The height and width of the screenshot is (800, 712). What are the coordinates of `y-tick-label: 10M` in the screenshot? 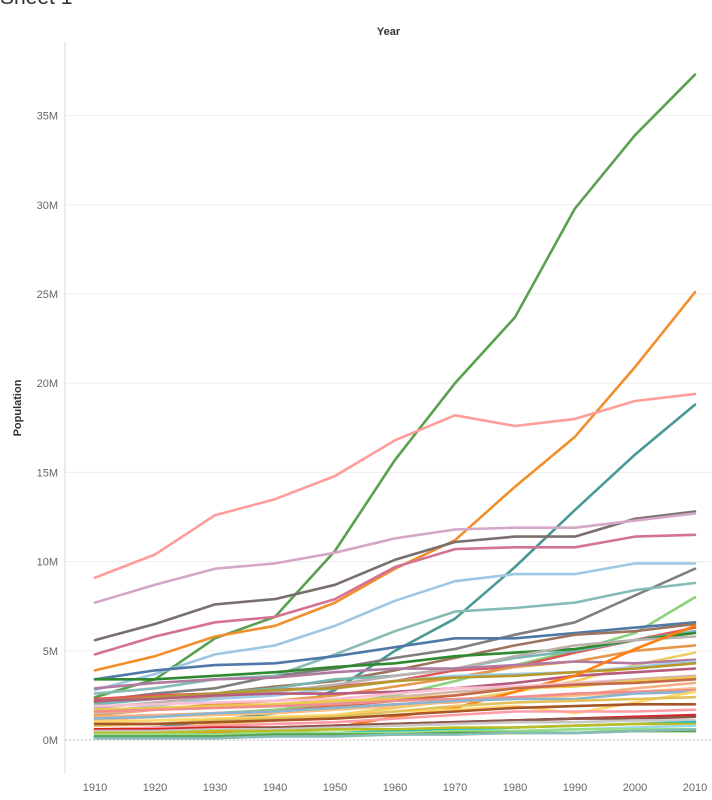 It's located at (47, 563).